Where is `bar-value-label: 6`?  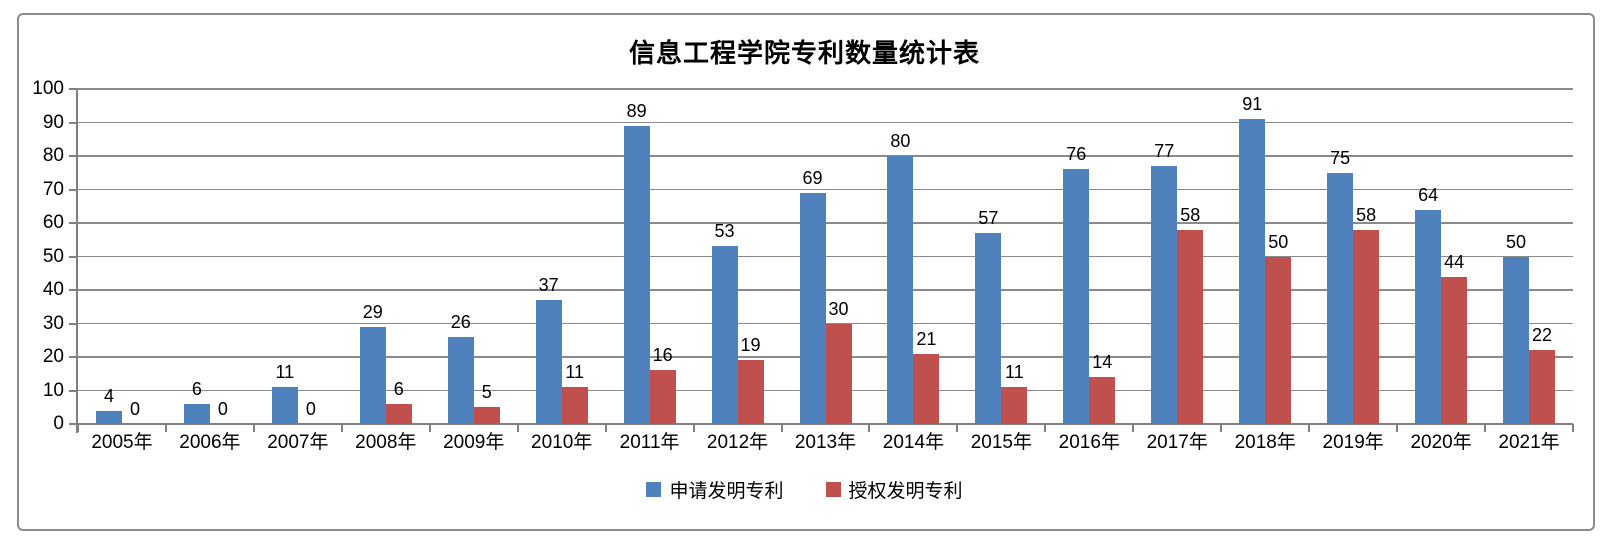
bar-value-label: 6 is located at coordinates (196, 388).